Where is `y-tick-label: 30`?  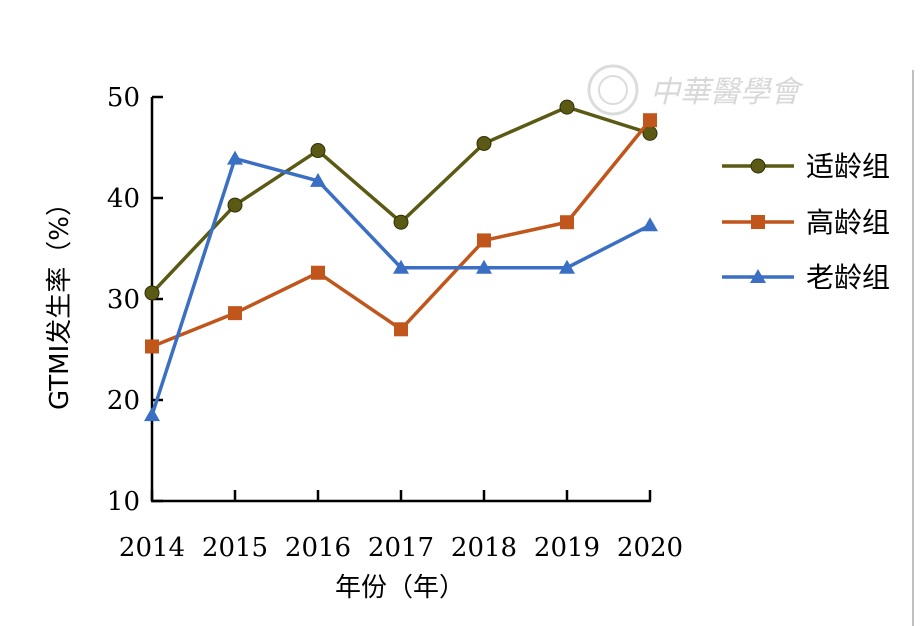
y-tick-label: 30 is located at coordinates (123, 300).